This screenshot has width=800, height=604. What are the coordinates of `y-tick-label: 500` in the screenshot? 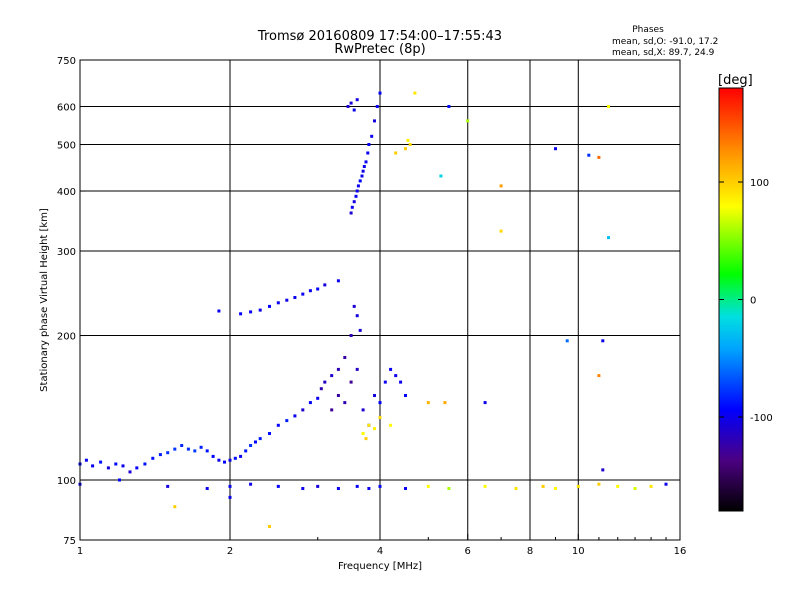 It's located at (66, 146).